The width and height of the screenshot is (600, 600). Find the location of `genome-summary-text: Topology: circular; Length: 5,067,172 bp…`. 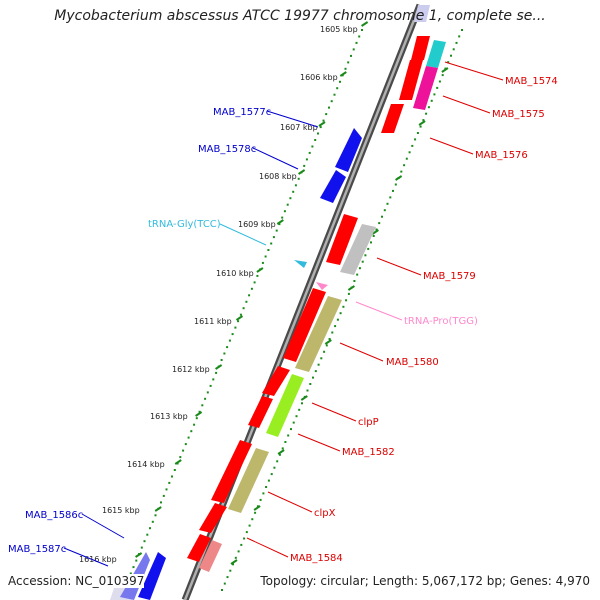

genome-summary-text: Topology: circular; Length: 5,067,172 bp… is located at coordinates (425, 581).